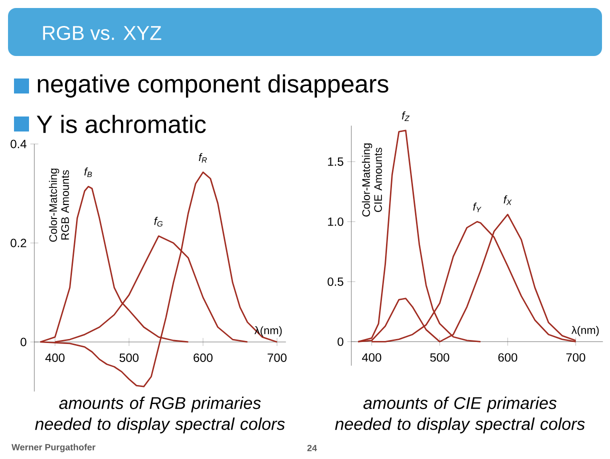 The image size is (610, 459). What do you see at coordinates (102, 33) in the screenshot?
I see `chart-title: RGB vs. XYZ` at bounding box center [102, 33].